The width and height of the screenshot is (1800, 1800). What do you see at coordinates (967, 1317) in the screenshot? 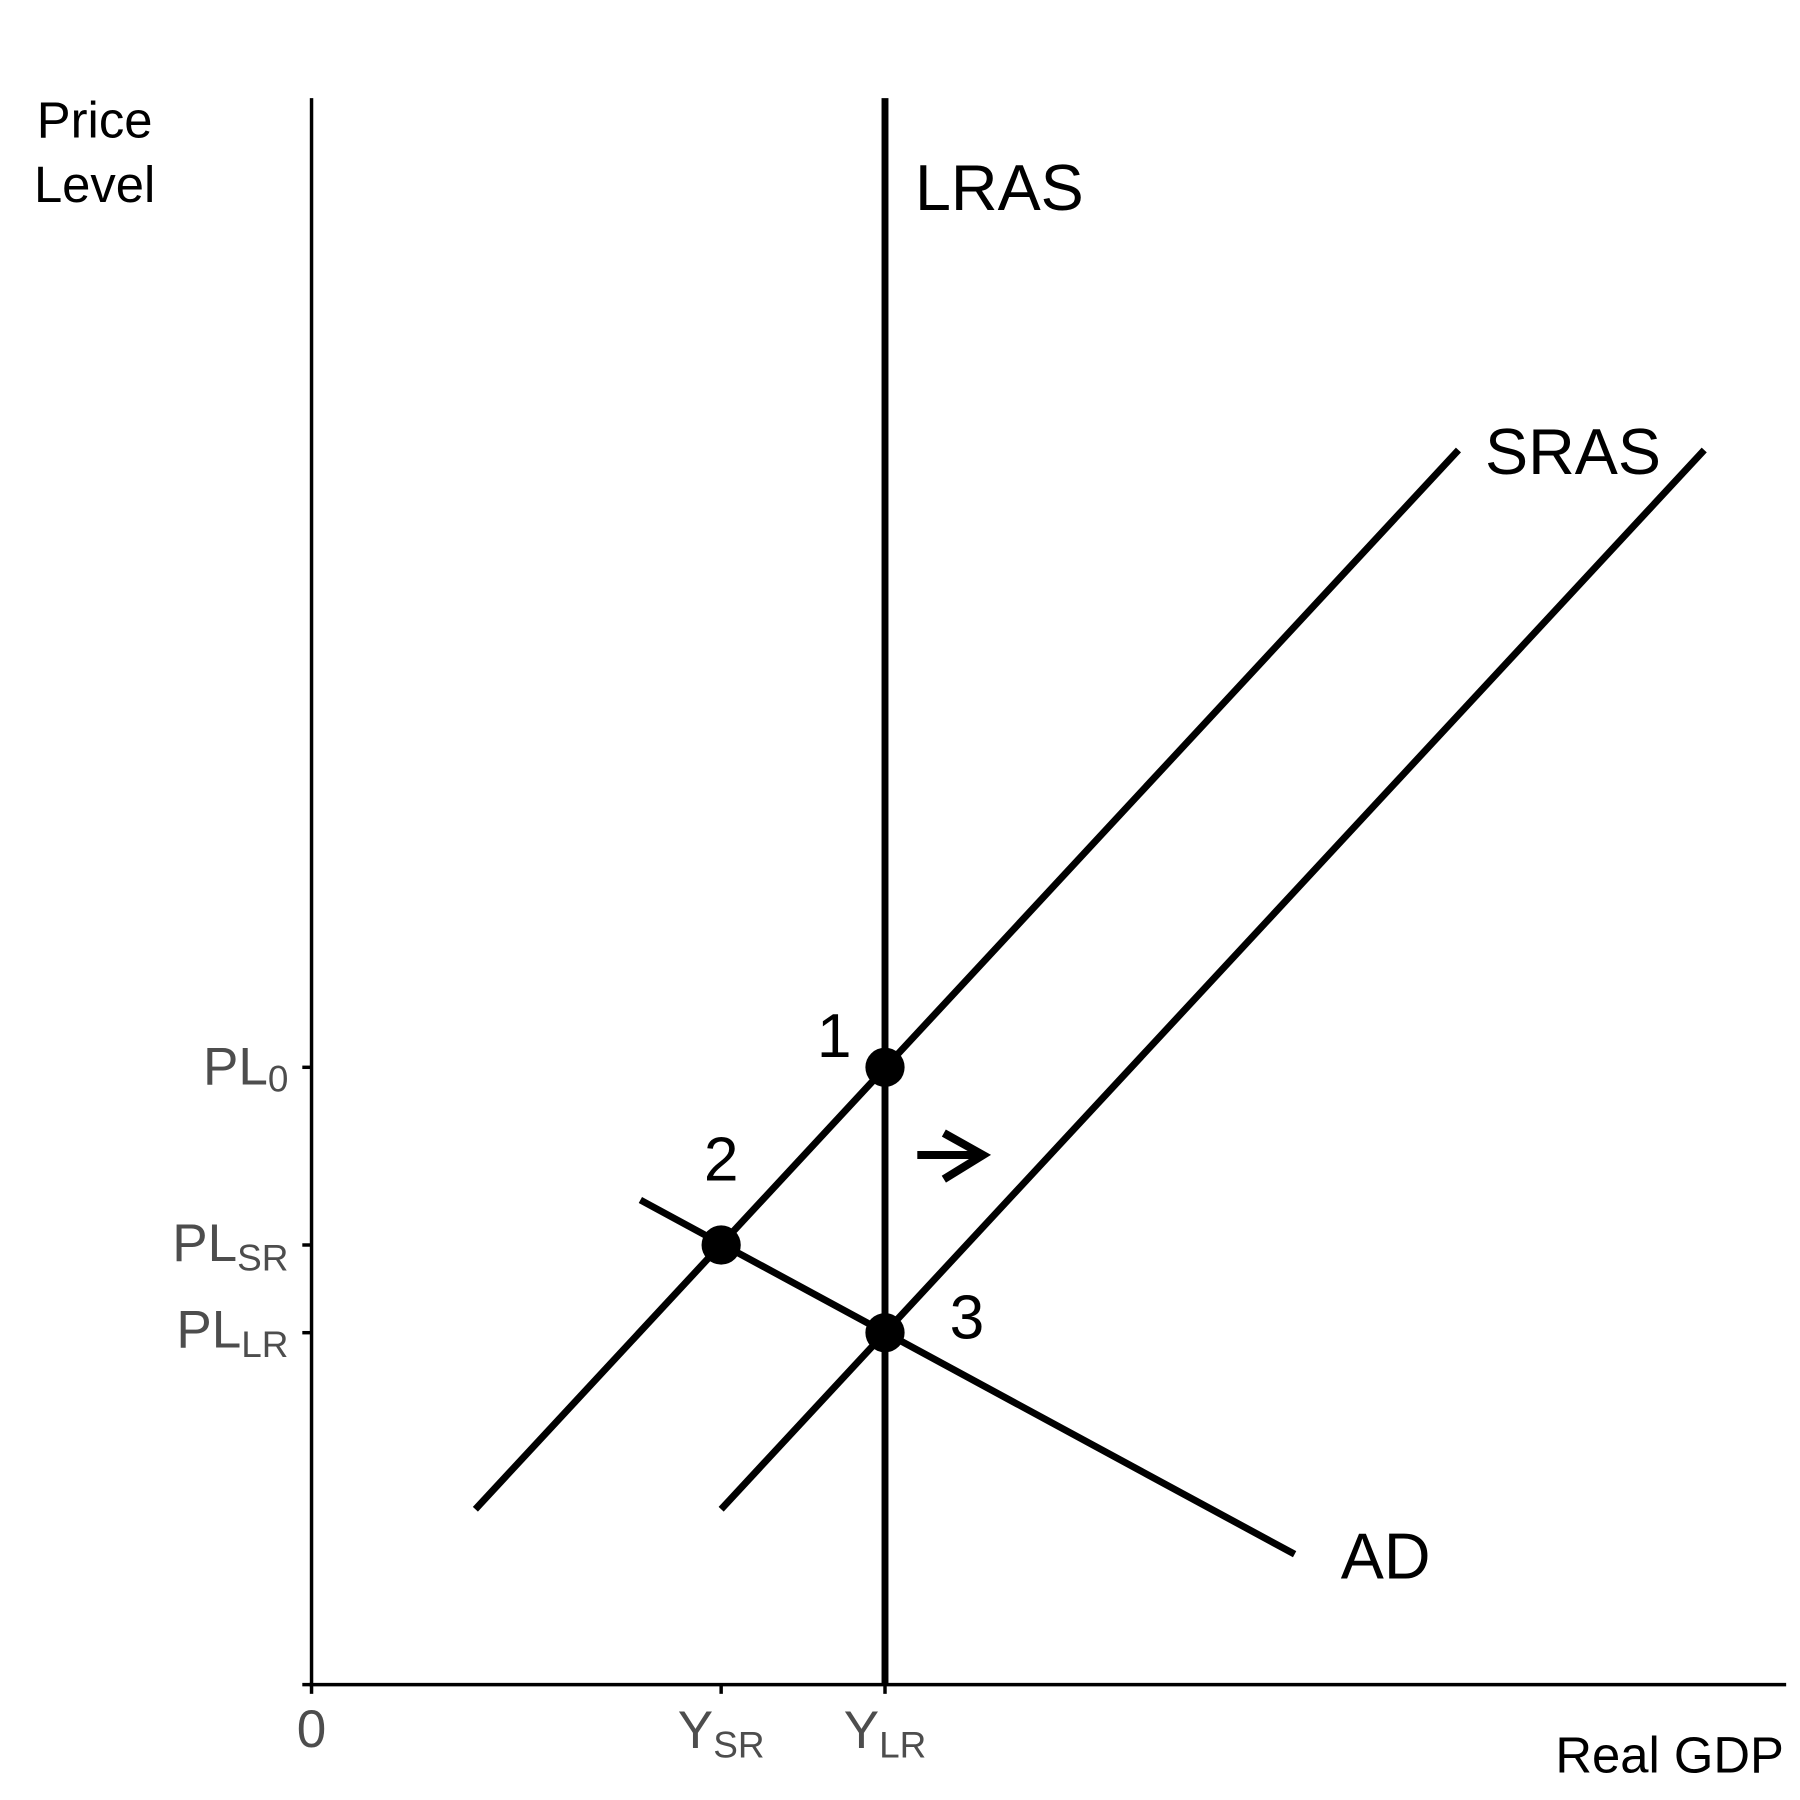
I see `point-label: 3` at bounding box center [967, 1317].